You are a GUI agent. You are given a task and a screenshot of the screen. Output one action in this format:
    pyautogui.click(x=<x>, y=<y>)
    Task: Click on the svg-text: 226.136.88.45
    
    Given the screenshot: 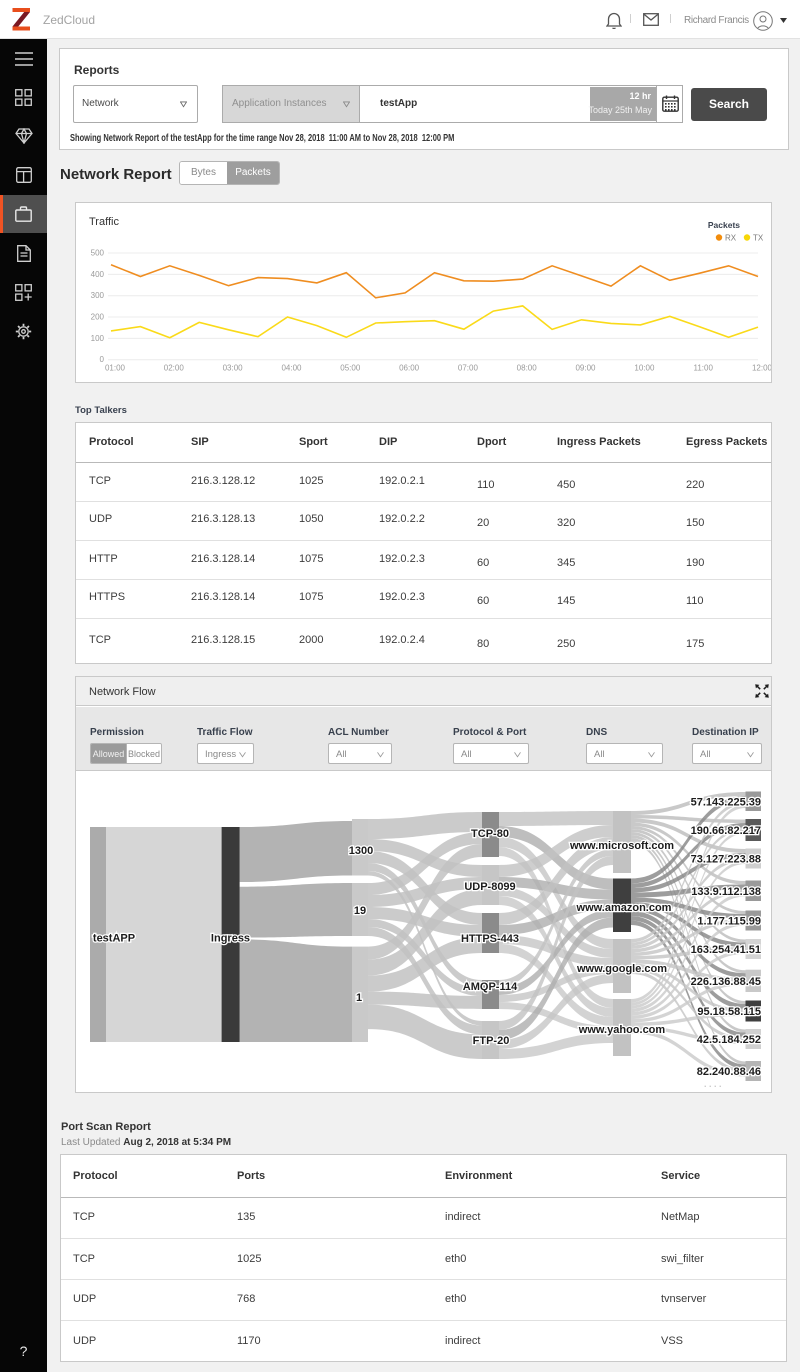 What is the action you would take?
    pyautogui.click(x=726, y=982)
    